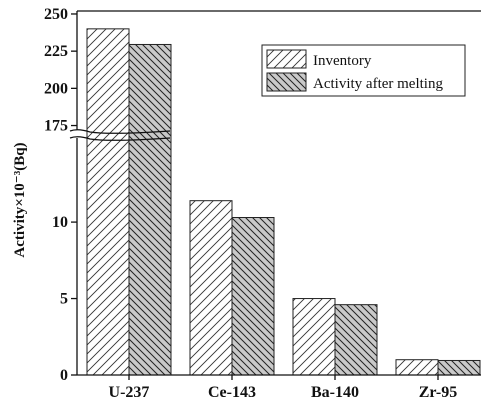 Image resolution: width=481 pixels, height=401 pixels. Describe the element at coordinates (64, 299) in the screenshot. I see `y-tick-label: 5` at that location.